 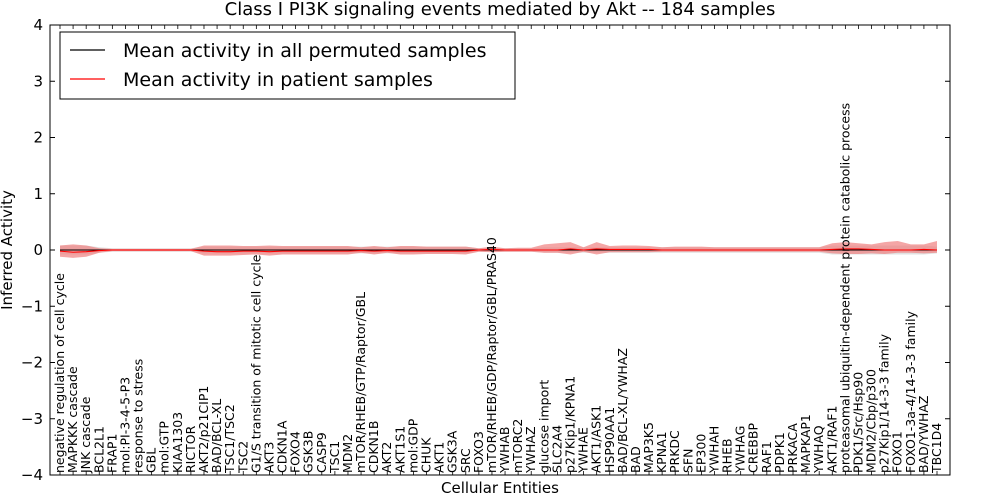 I want to click on y-tick-label: 1, so click(x=38, y=194).